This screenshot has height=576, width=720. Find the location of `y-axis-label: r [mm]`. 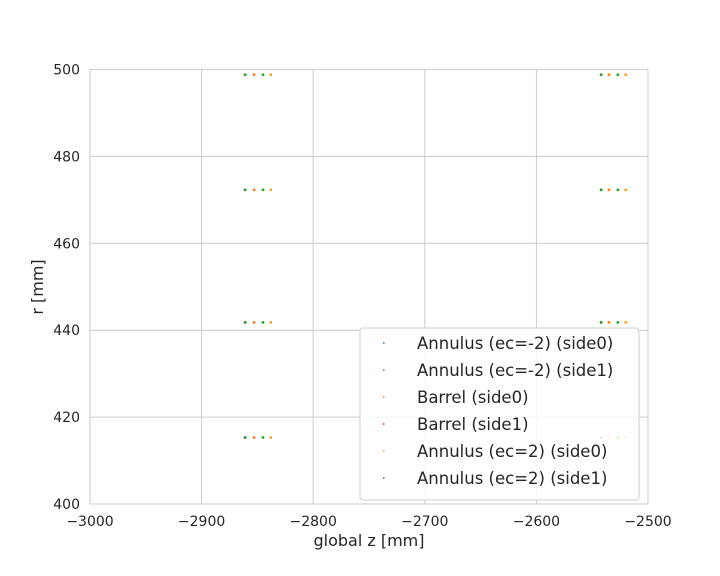

y-axis-label: r [mm] is located at coordinates (37, 286).